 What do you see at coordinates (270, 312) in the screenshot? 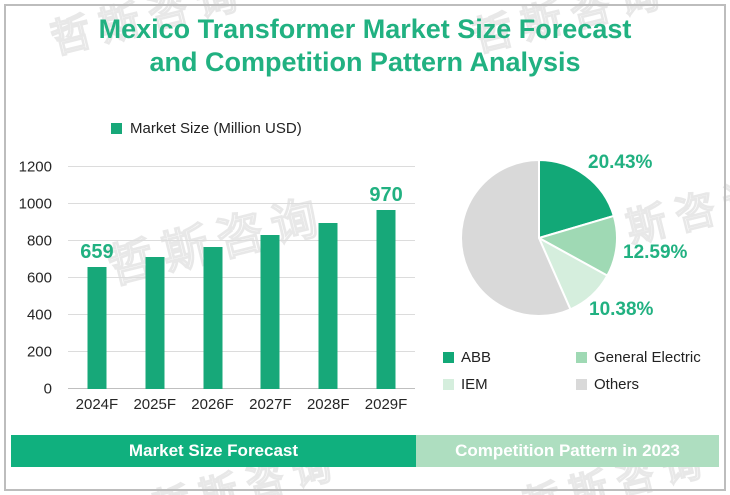
I see `bar-2027f` at bounding box center [270, 312].